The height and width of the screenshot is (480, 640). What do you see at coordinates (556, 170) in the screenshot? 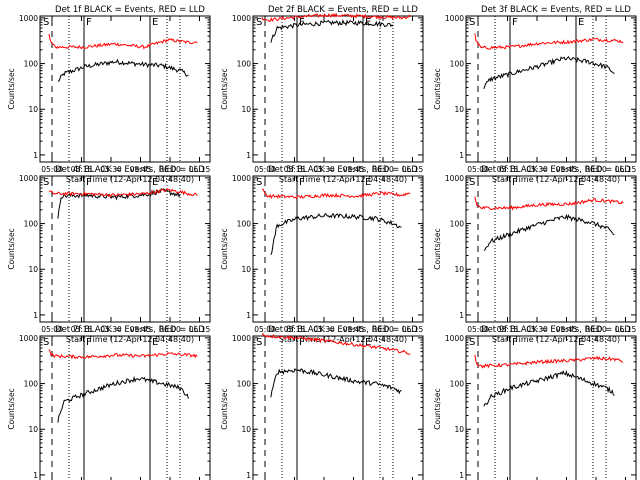
I see `chart-title: Det 6f BLACK = Events, RED = LLD` at bounding box center [556, 170].